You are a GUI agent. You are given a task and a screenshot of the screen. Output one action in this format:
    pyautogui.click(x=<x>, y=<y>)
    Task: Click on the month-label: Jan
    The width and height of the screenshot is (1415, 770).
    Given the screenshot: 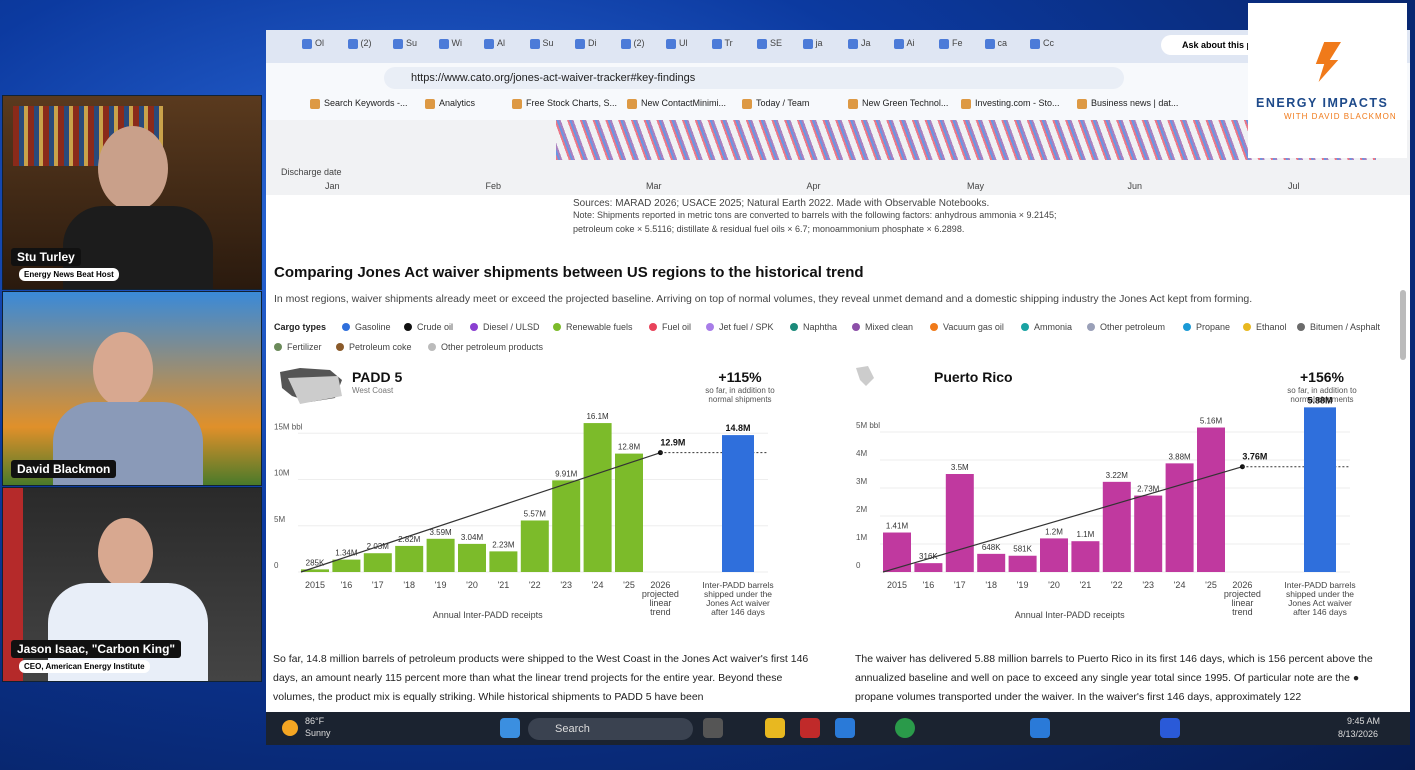 What is the action you would take?
    pyautogui.click(x=332, y=186)
    